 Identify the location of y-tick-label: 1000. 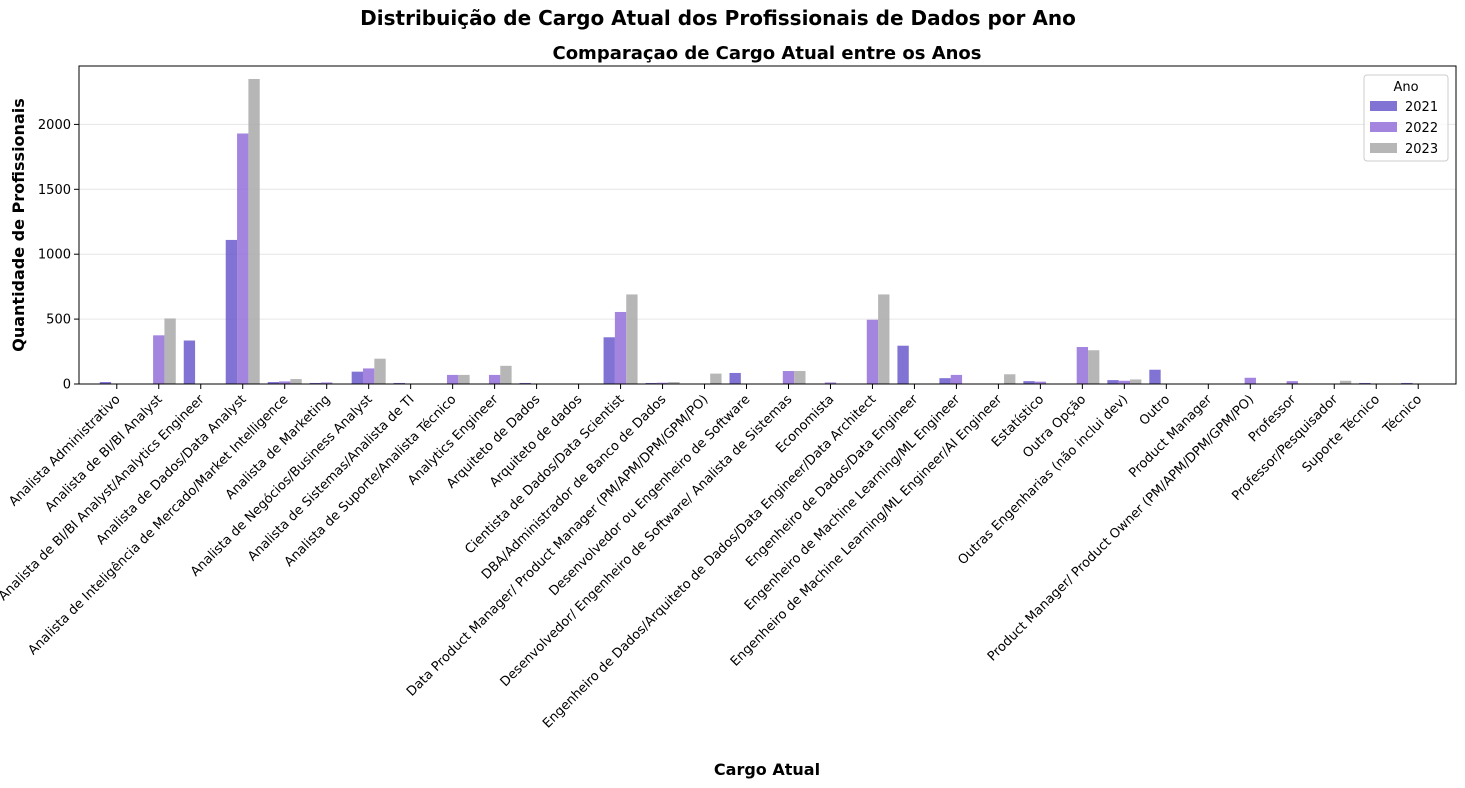
(54, 255).